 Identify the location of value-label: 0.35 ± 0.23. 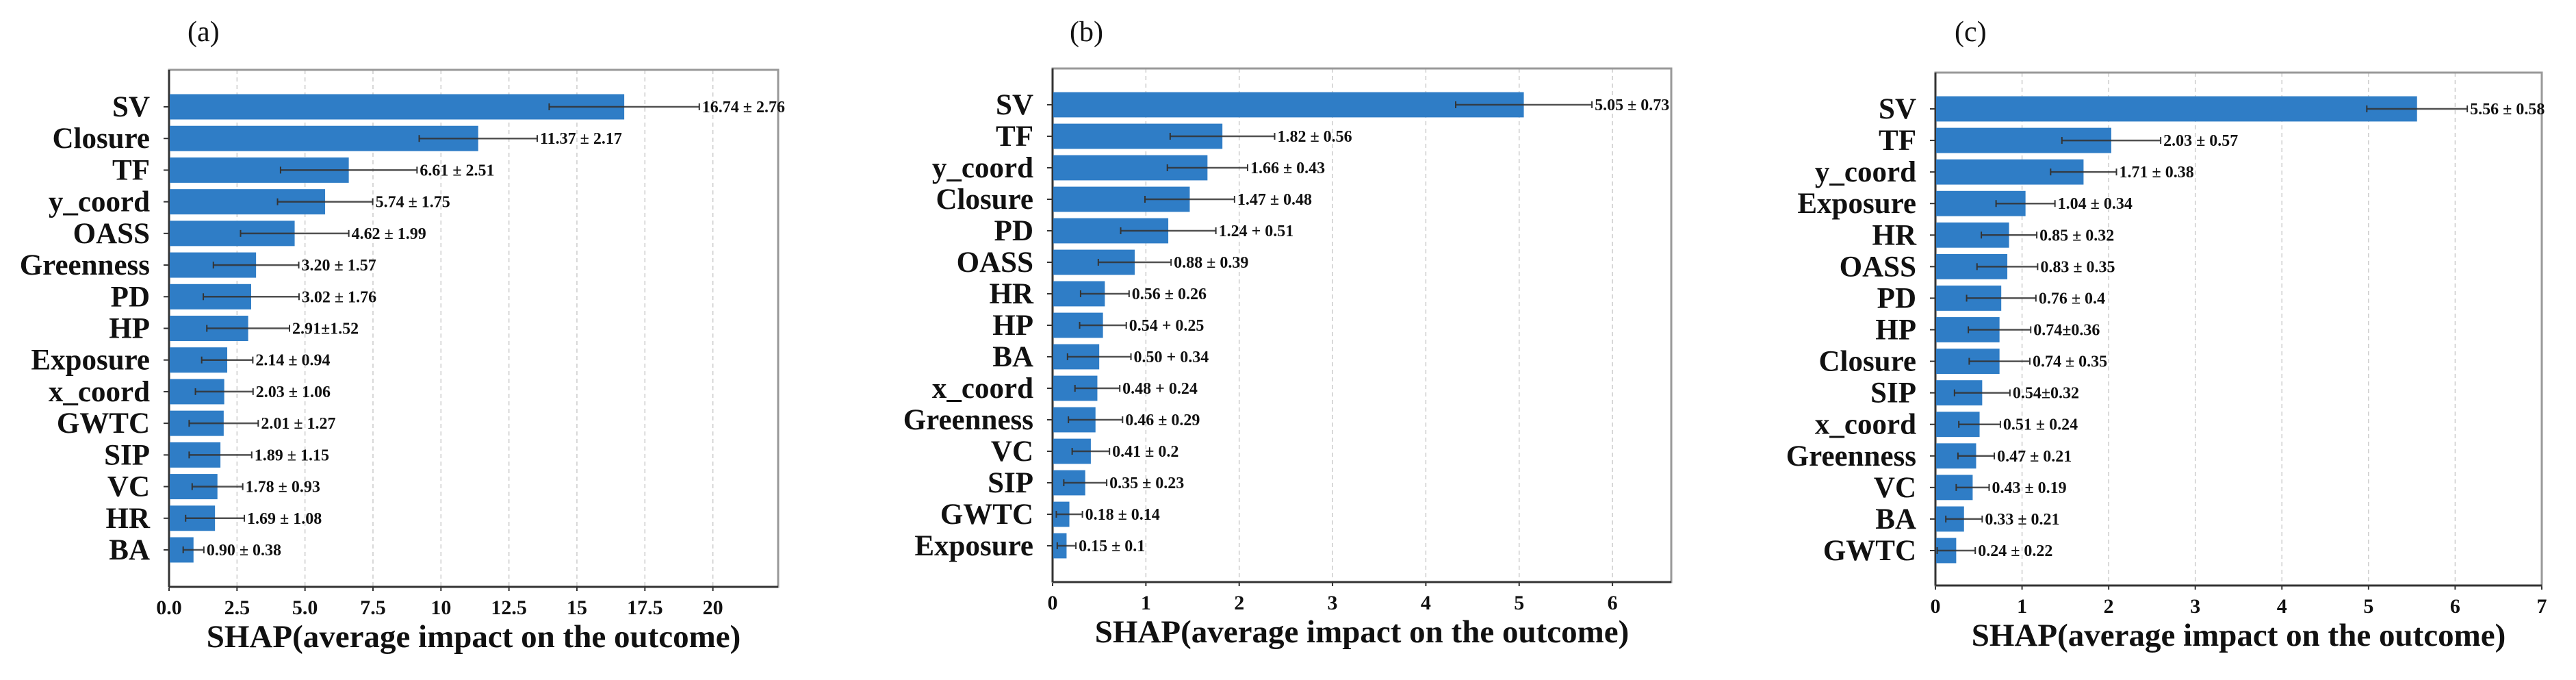
(1146, 484).